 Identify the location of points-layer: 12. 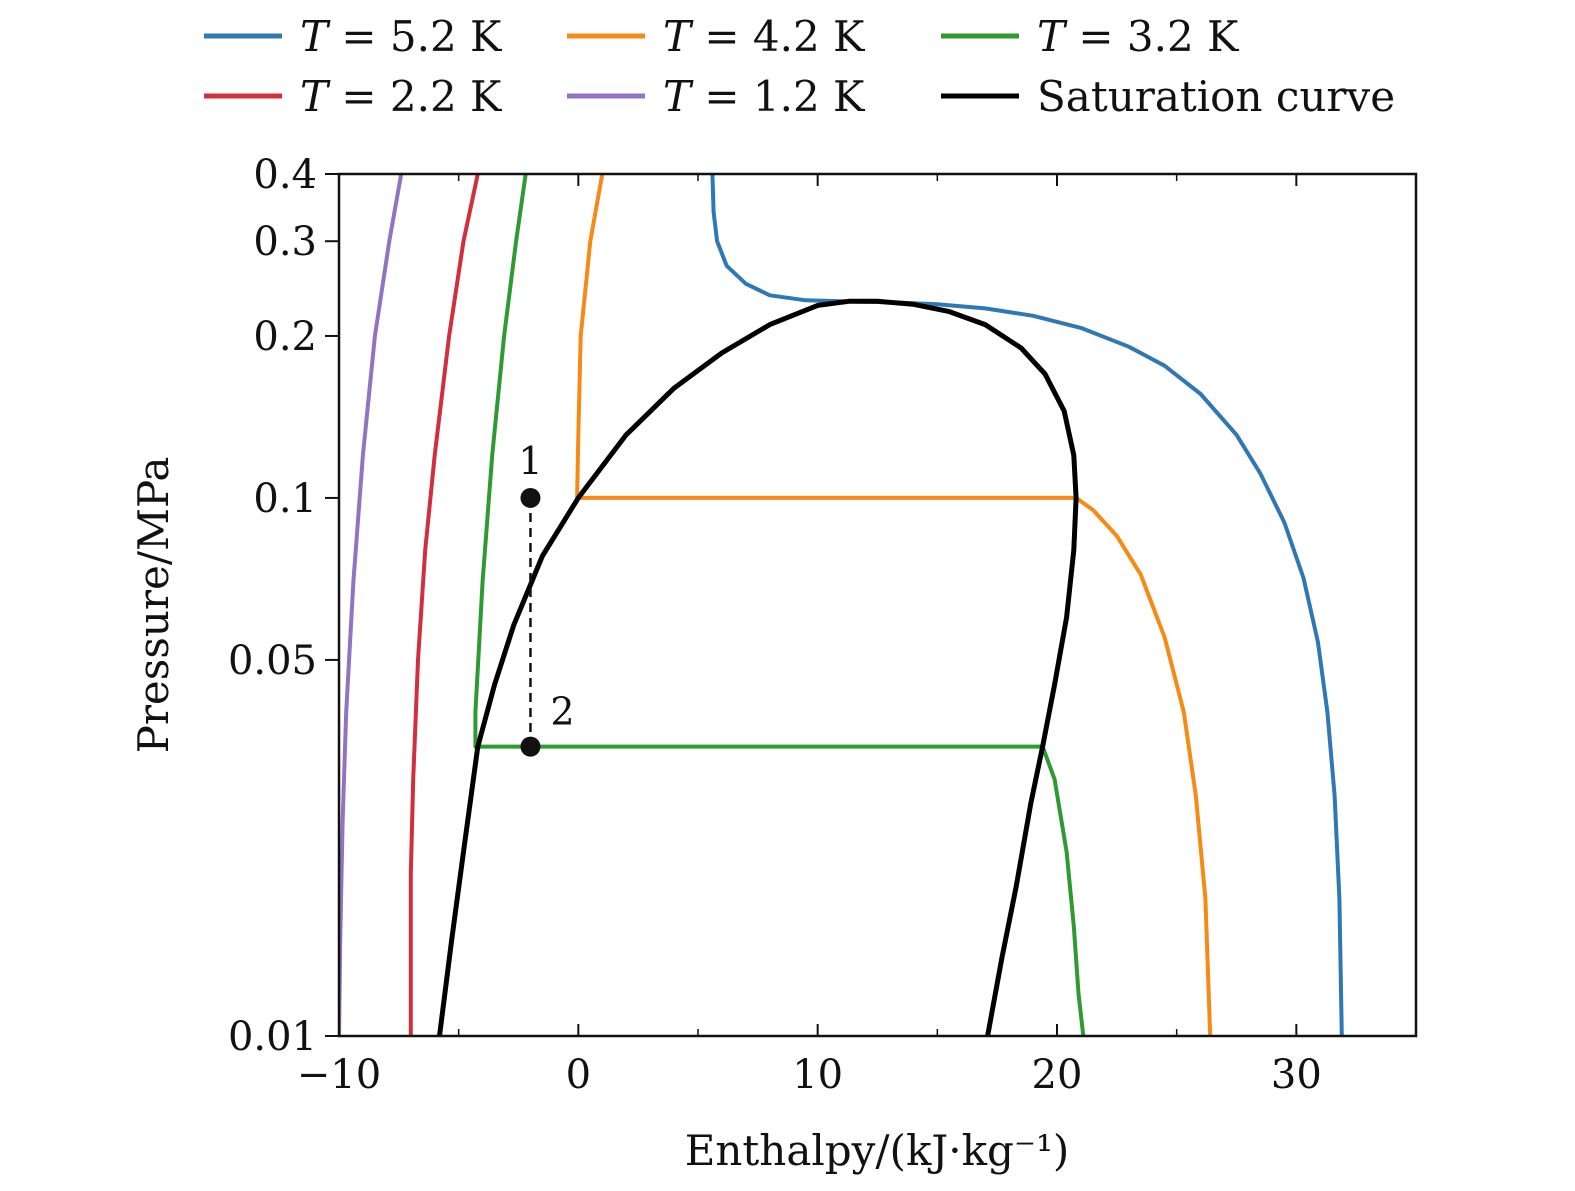
(546, 598).